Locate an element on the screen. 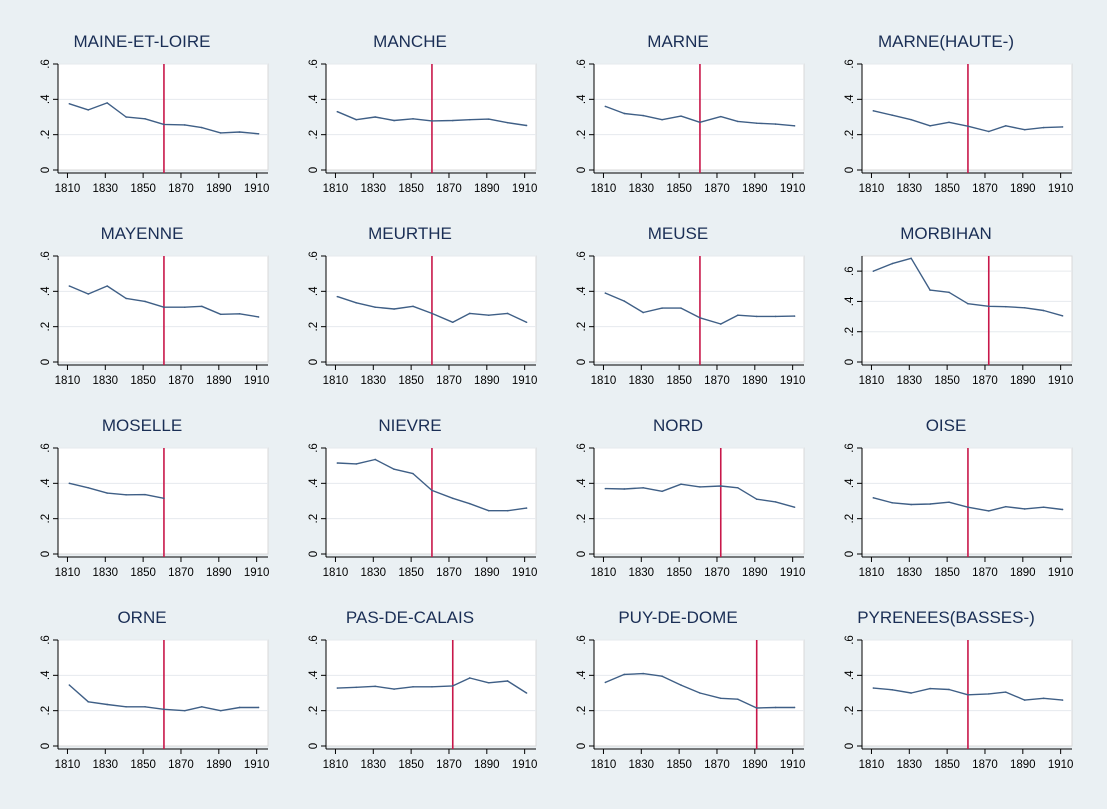 Image resolution: width=1107 pixels, height=809 pixels. chart-panel: OISE 0 .2 .4 .6 1810 1830 1850 1870 1890 1910 is located at coordinates (946, 510).